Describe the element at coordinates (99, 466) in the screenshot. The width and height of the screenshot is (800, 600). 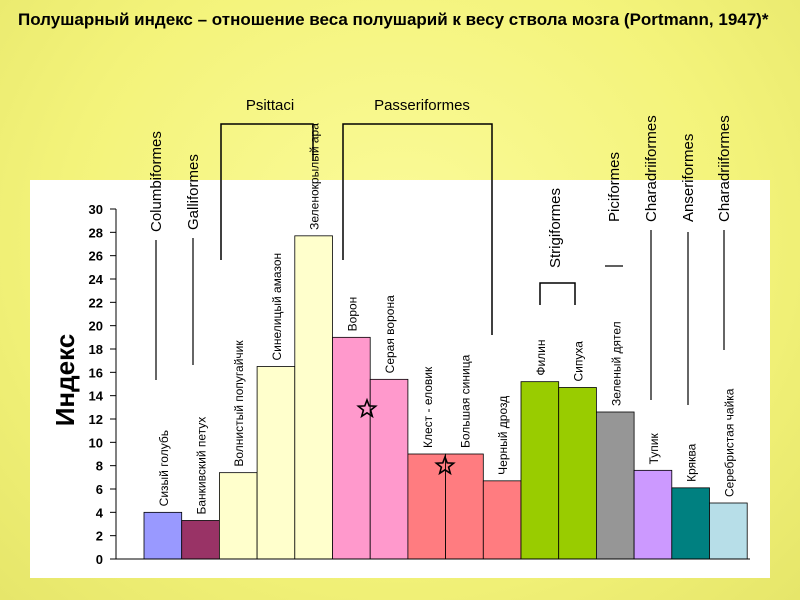
I see `y-tick-label: 8` at that location.